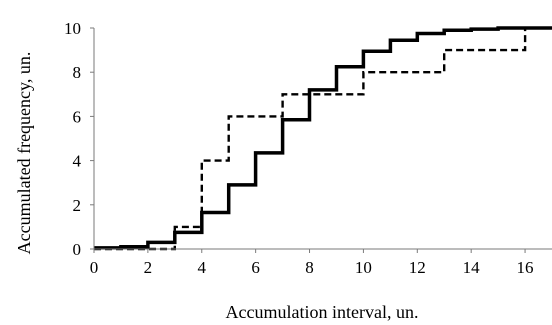 This screenshot has width=552, height=325. What do you see at coordinates (255, 267) in the screenshot?
I see `x-tick-label: 6` at bounding box center [255, 267].